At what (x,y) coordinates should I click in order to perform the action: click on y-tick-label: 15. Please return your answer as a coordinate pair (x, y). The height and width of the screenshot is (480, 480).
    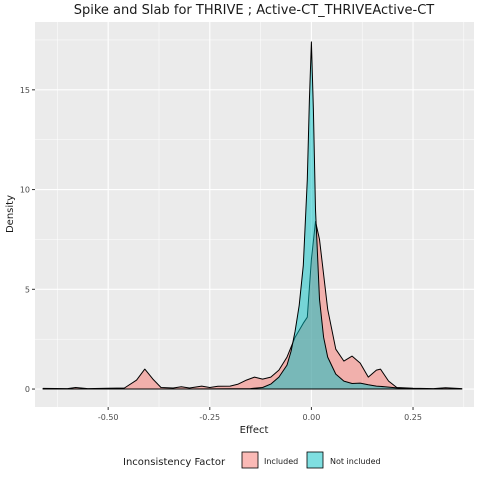
    Looking at the image, I should click on (25, 90).